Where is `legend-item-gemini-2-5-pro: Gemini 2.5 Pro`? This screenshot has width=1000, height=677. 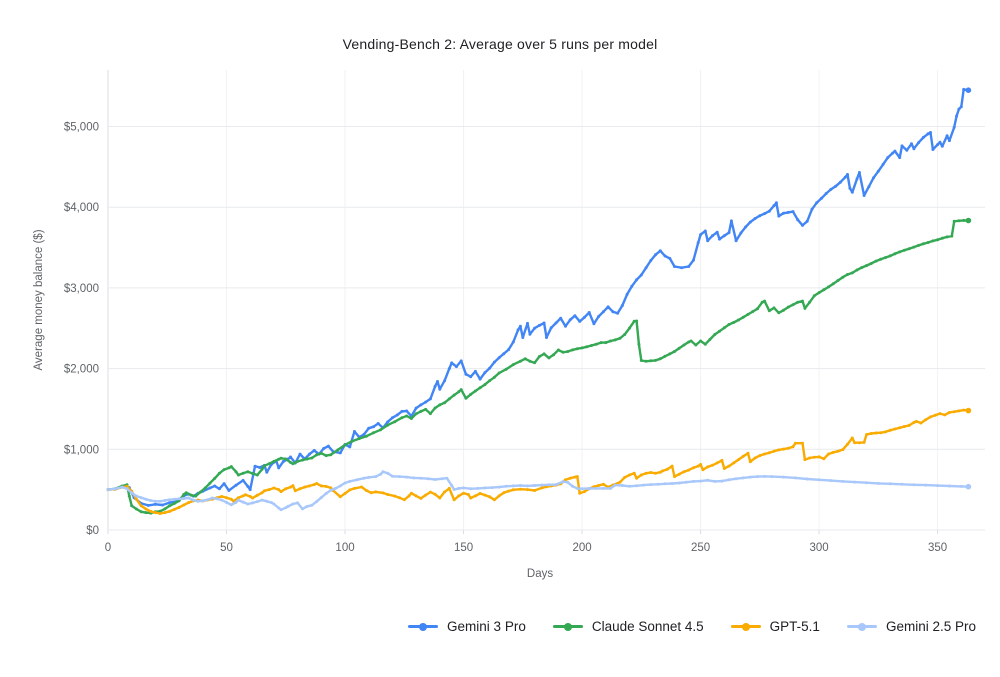 legend-item-gemini-2-5-pro: Gemini 2.5 Pro is located at coordinates (911, 626).